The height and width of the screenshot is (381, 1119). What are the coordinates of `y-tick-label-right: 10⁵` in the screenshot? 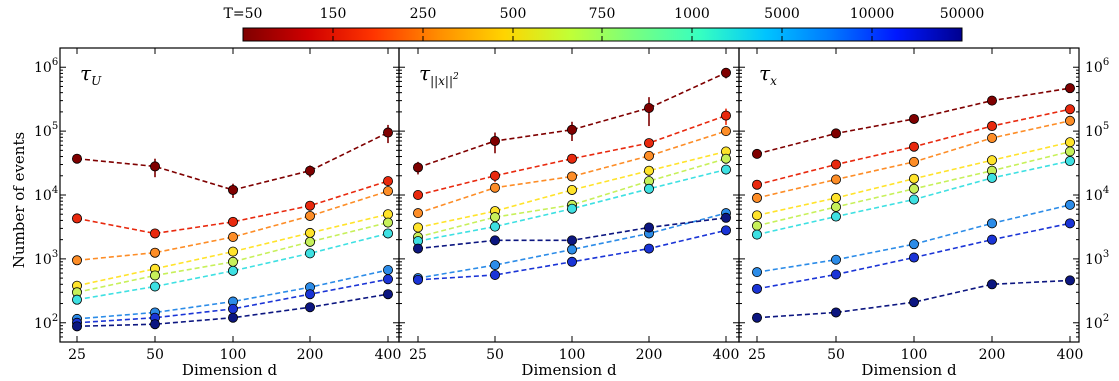 It's located at (1097, 130).